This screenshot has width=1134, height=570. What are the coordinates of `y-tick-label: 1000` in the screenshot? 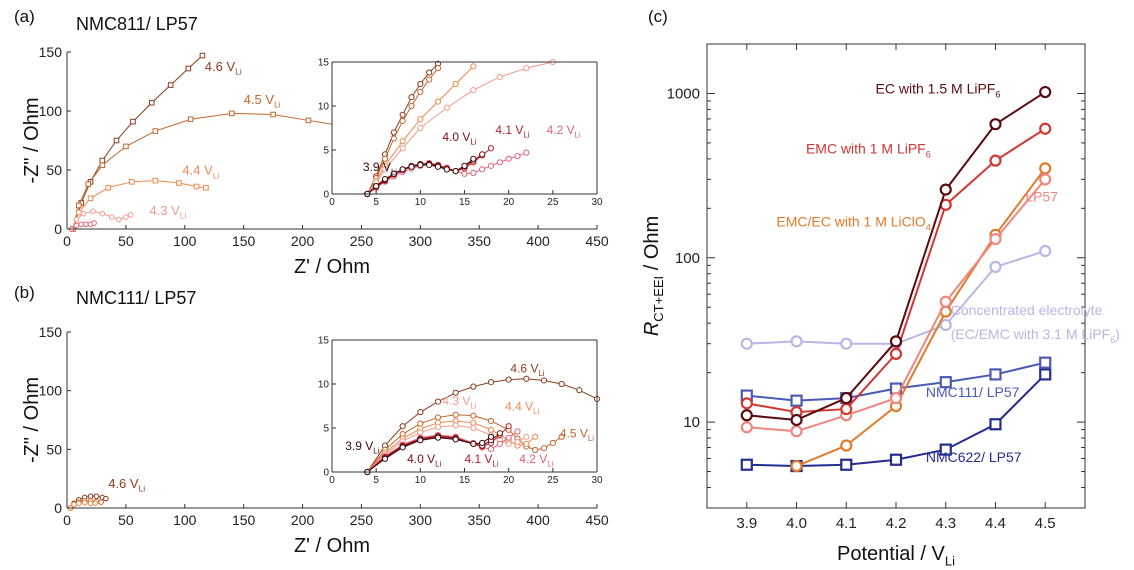 It's located at (683, 93).